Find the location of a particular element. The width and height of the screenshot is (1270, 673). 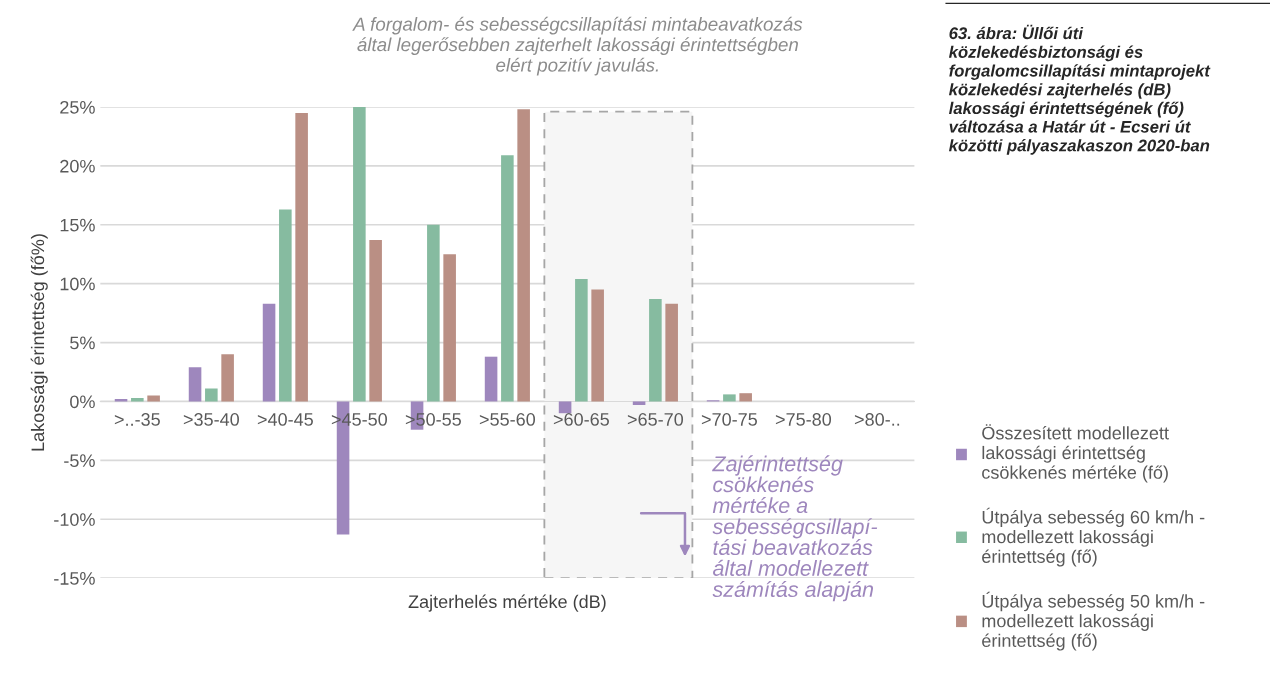

x-tick-label: >35-40 is located at coordinates (211, 419).